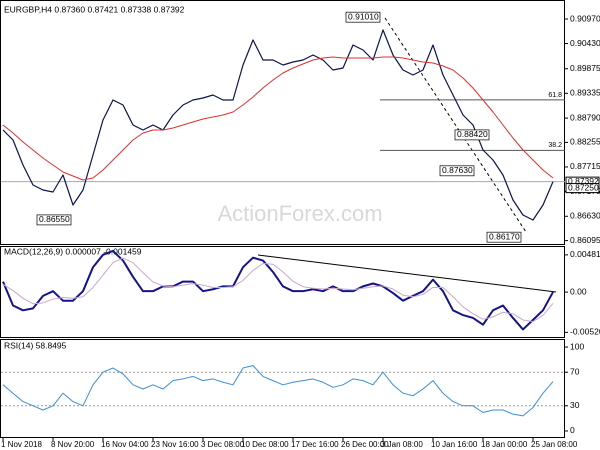 The image size is (600, 450). I want to click on x-tick-label: 10 Jan 16:00, so click(454, 444).